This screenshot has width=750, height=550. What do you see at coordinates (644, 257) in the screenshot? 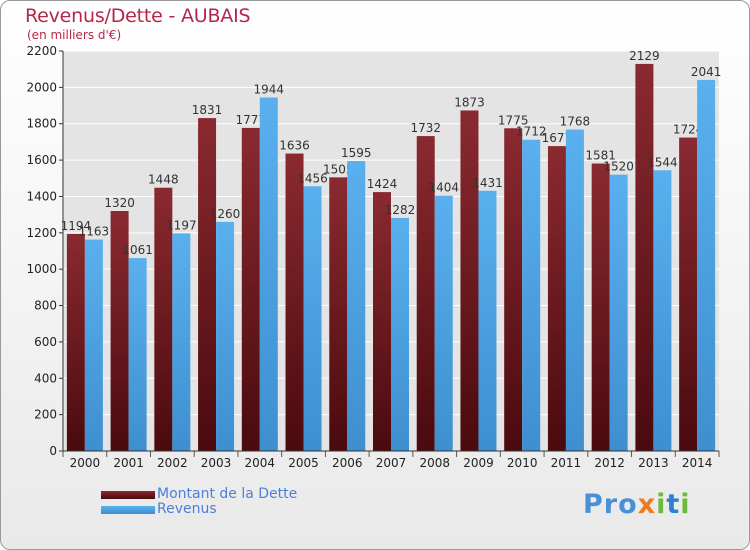
I see `bar-dette-2013` at bounding box center [644, 257].